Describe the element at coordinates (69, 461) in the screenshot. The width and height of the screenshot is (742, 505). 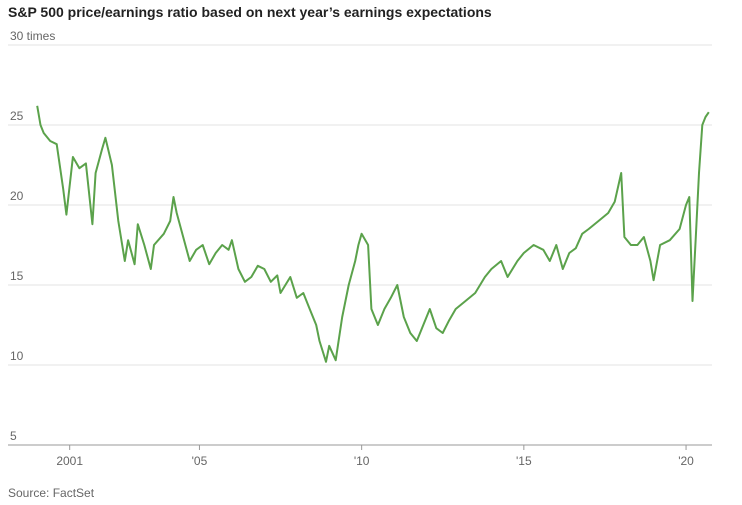
I see `x-tick-label: 2001` at that location.